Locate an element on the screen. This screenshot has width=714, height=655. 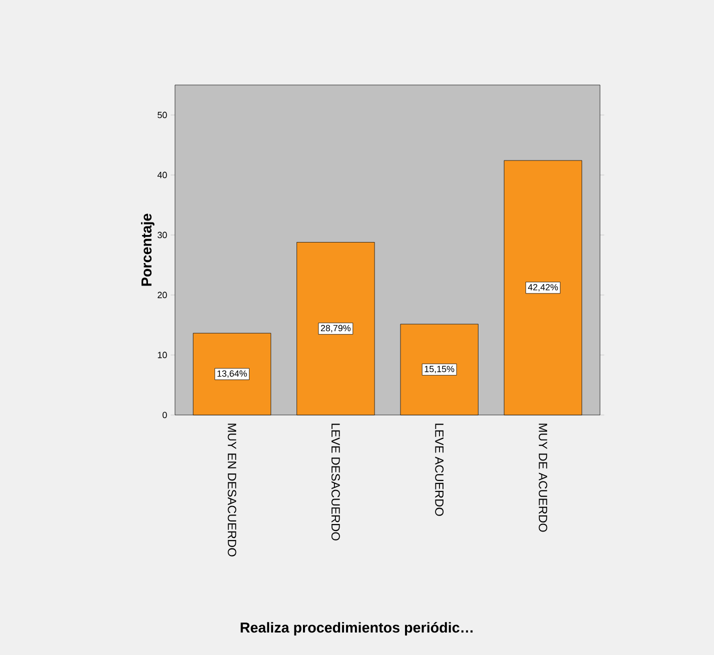
y-tick-label: 40 is located at coordinates (162, 175).